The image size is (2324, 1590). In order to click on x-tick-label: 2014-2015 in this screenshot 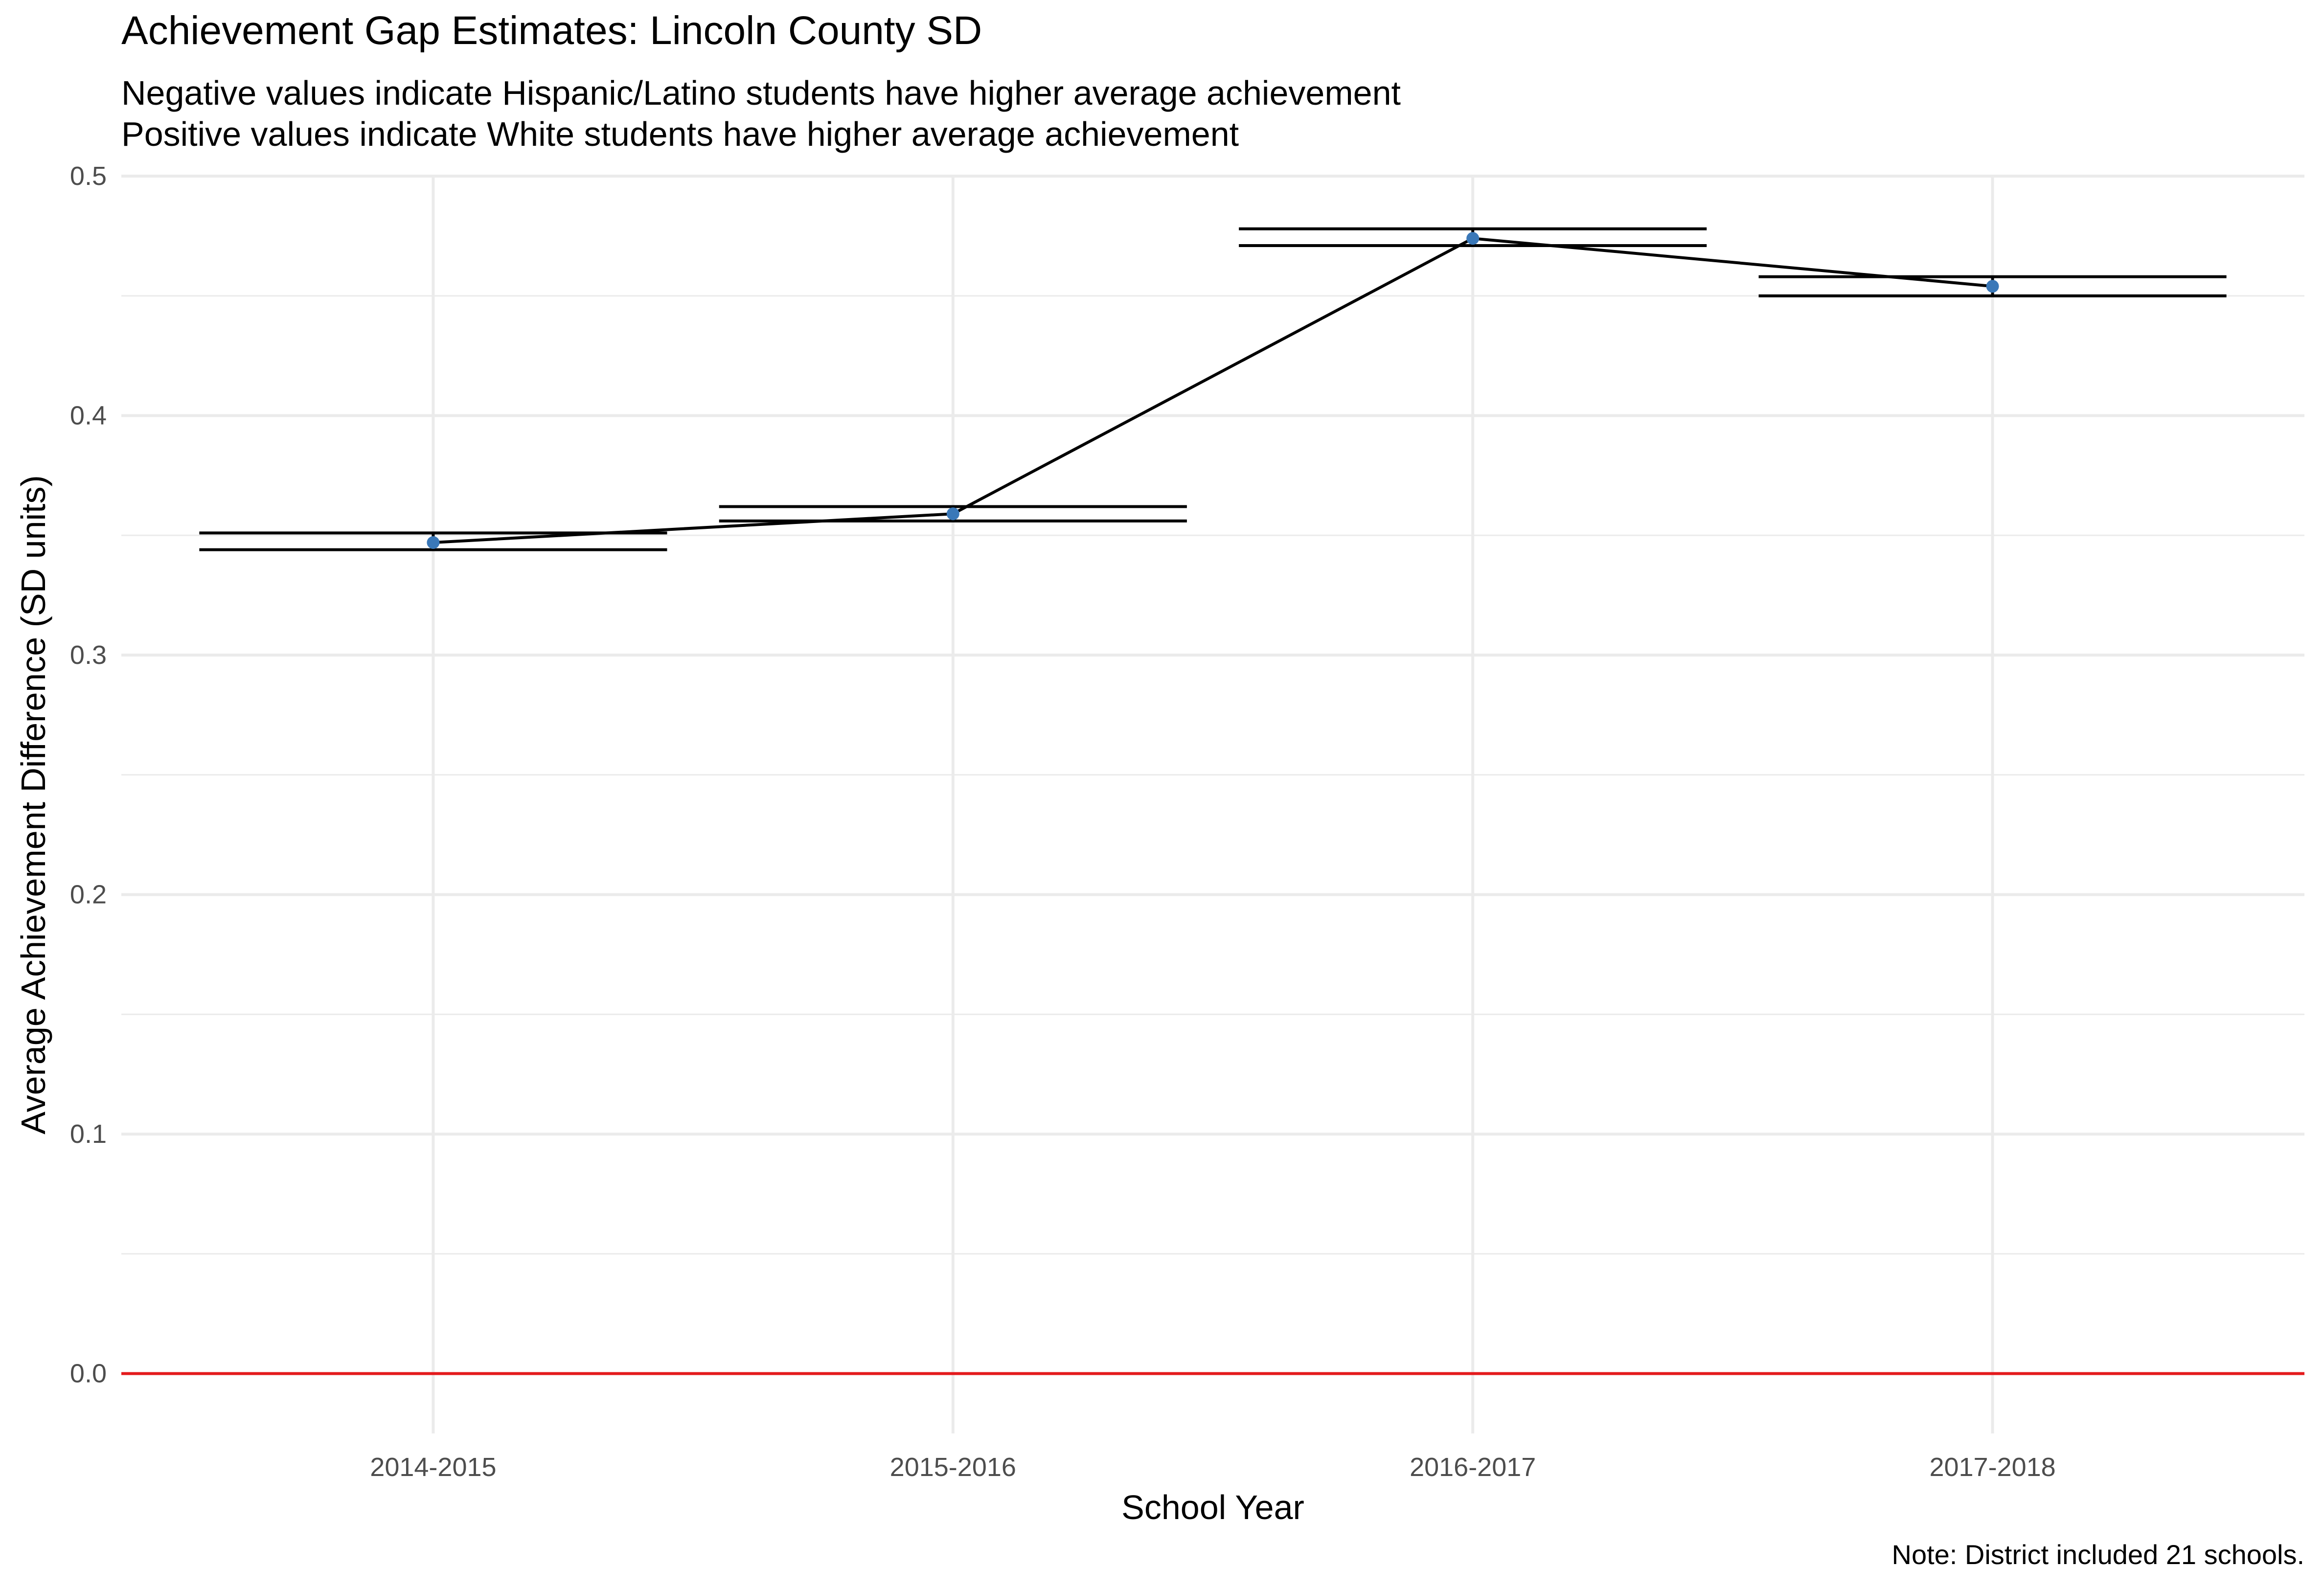, I will do `click(433, 1468)`.